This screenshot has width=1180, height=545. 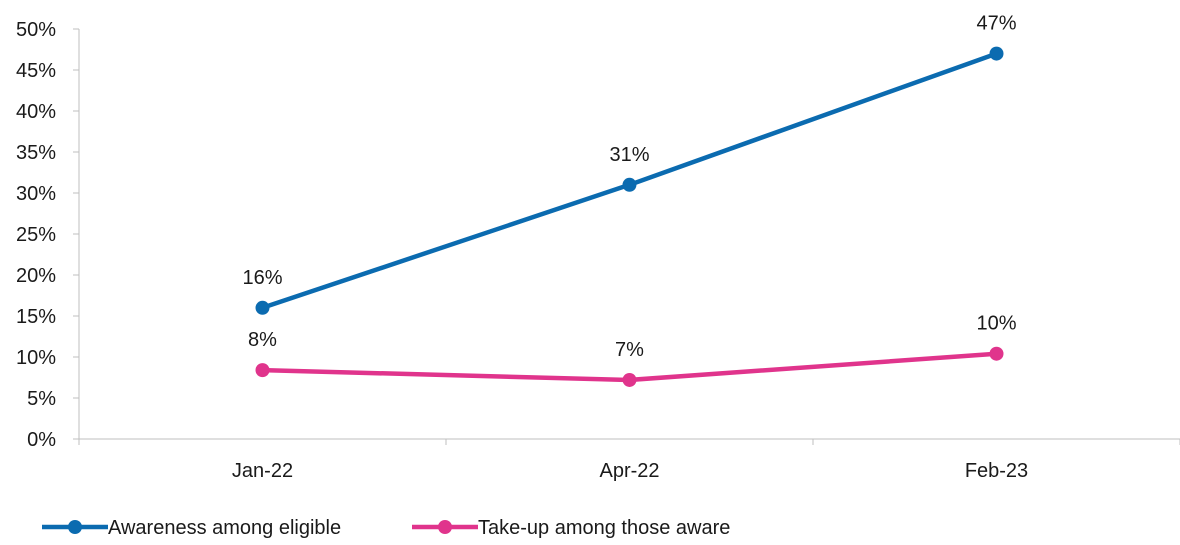 What do you see at coordinates (262, 340) in the screenshot?
I see `data-label: 8%` at bounding box center [262, 340].